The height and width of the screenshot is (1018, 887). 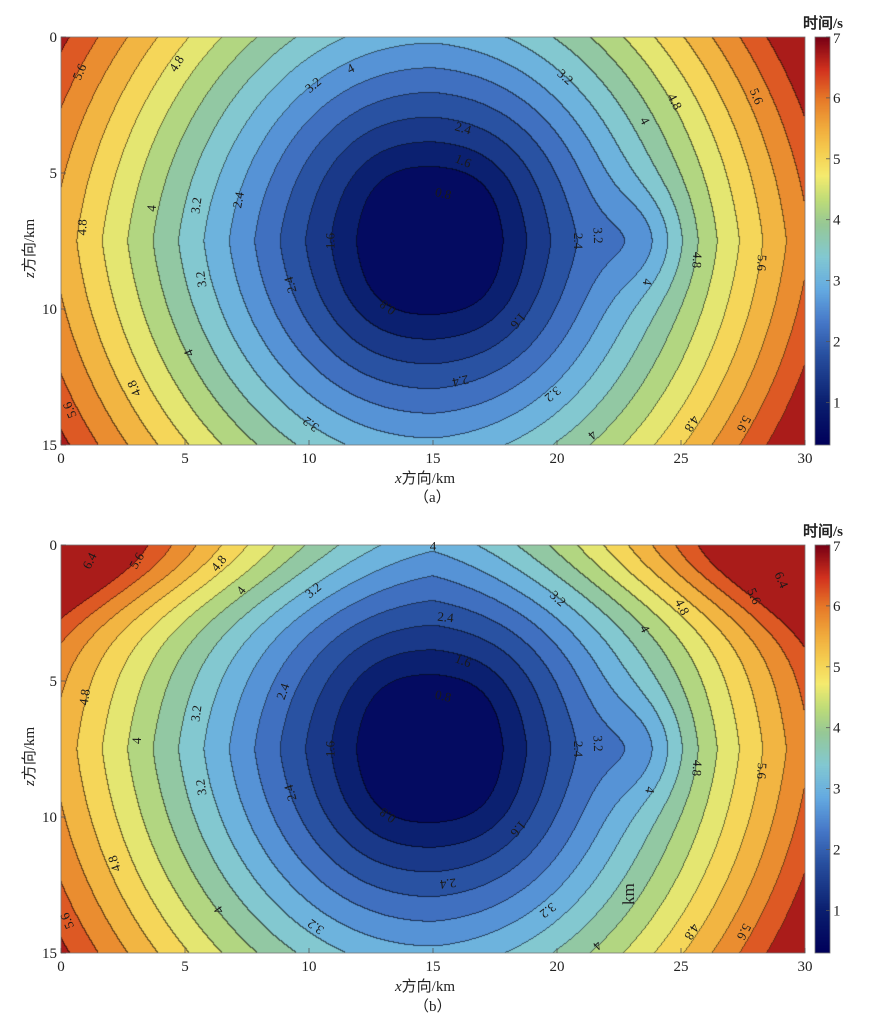 What do you see at coordinates (432, 498) in the screenshot?
I see `panel-label-a: （a）` at bounding box center [432, 498].